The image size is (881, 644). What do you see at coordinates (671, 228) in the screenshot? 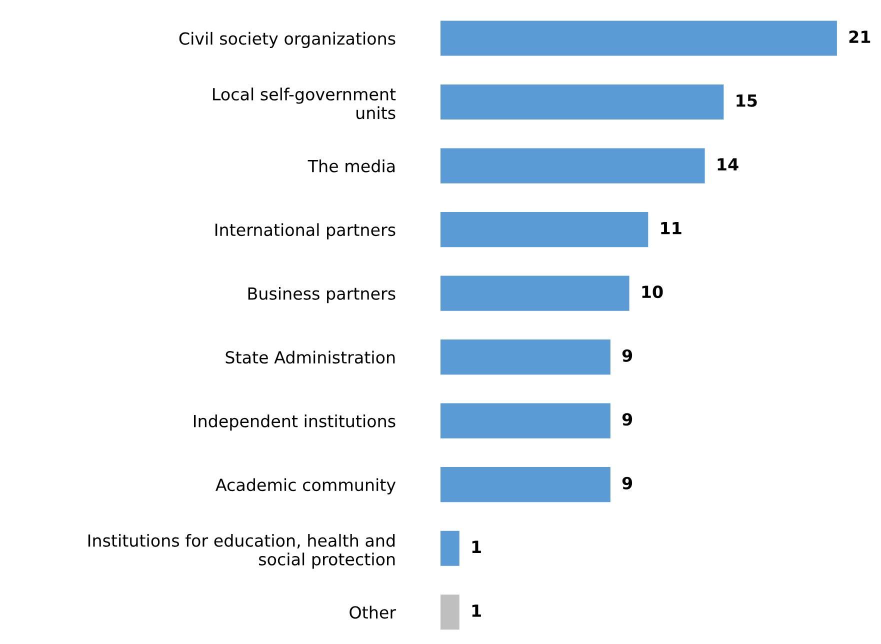
I see `data-label: 11` at bounding box center [671, 228].